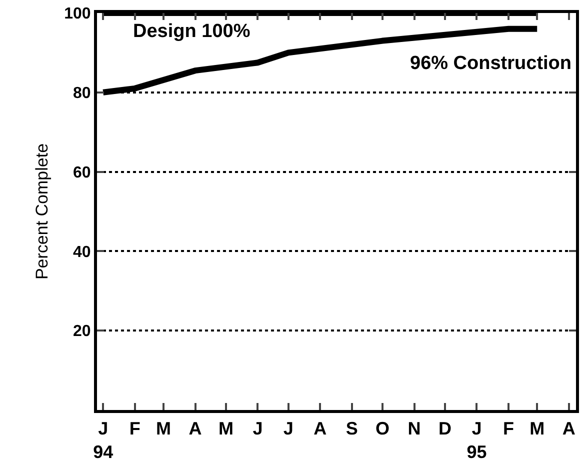  Describe the element at coordinates (491, 63) in the screenshot. I see `annotation: 96% Construction` at that location.